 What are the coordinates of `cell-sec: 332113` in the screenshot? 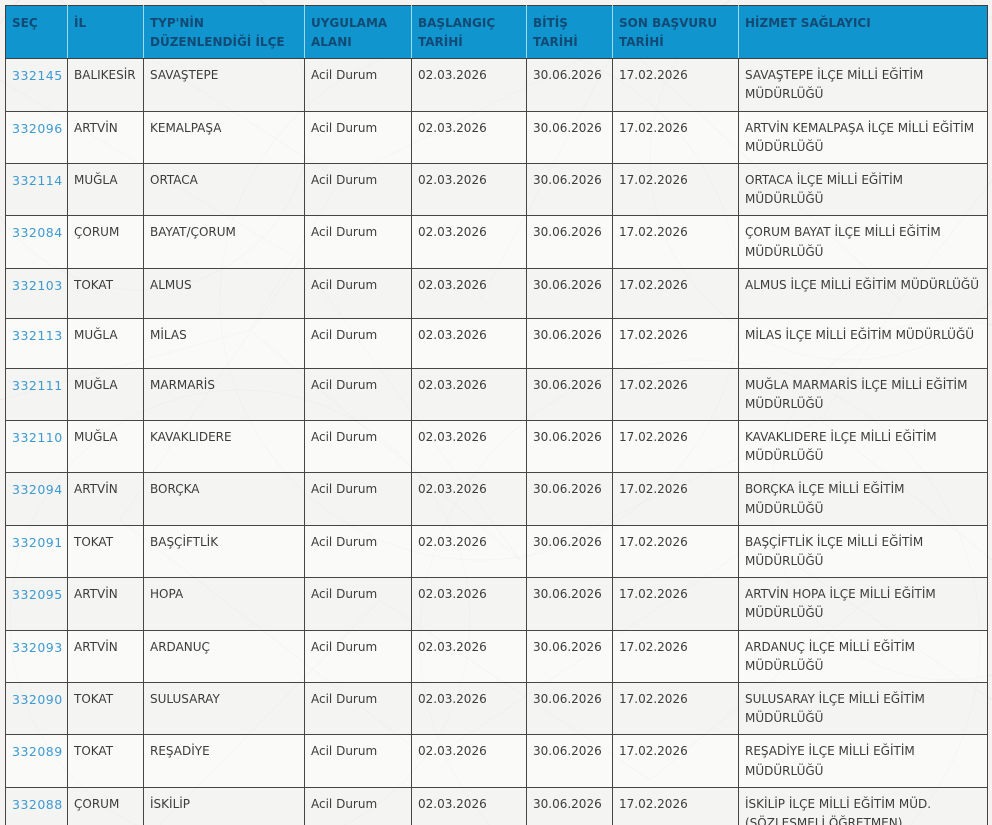 It's located at (36, 343).